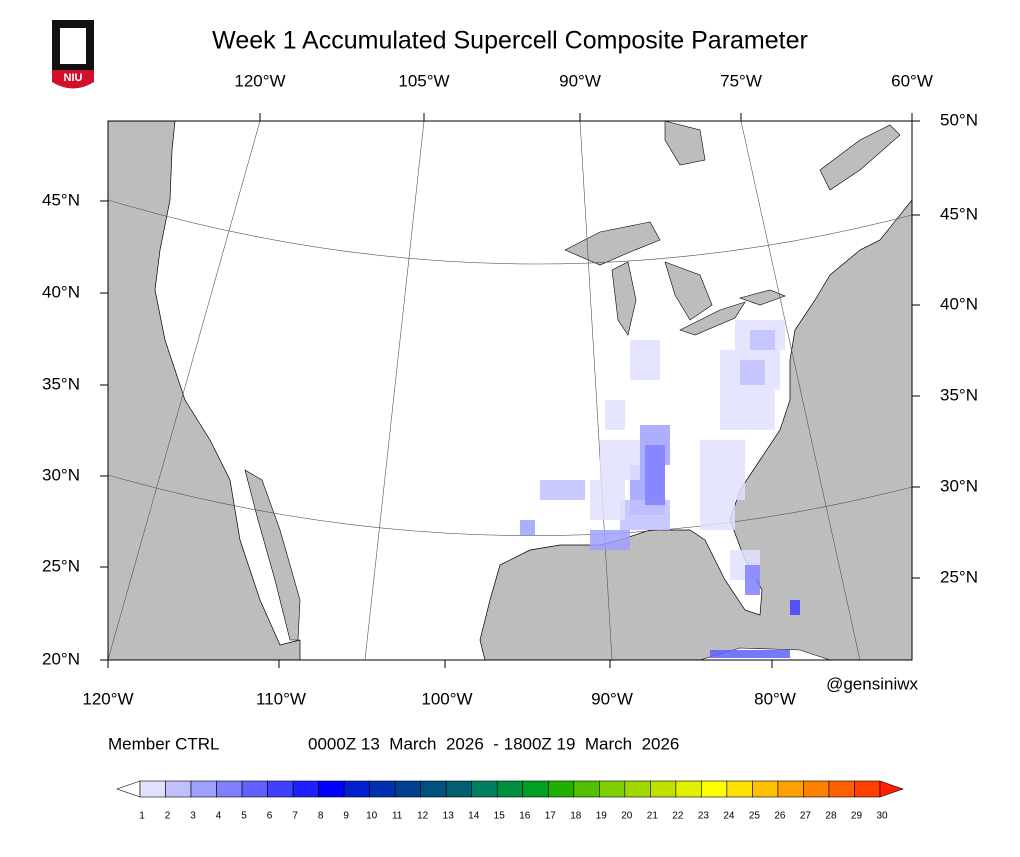 Image resolution: width=1020 pixels, height=857 pixels. Describe the element at coordinates (678, 816) in the screenshot. I see `colorbar-label: 22` at that location.